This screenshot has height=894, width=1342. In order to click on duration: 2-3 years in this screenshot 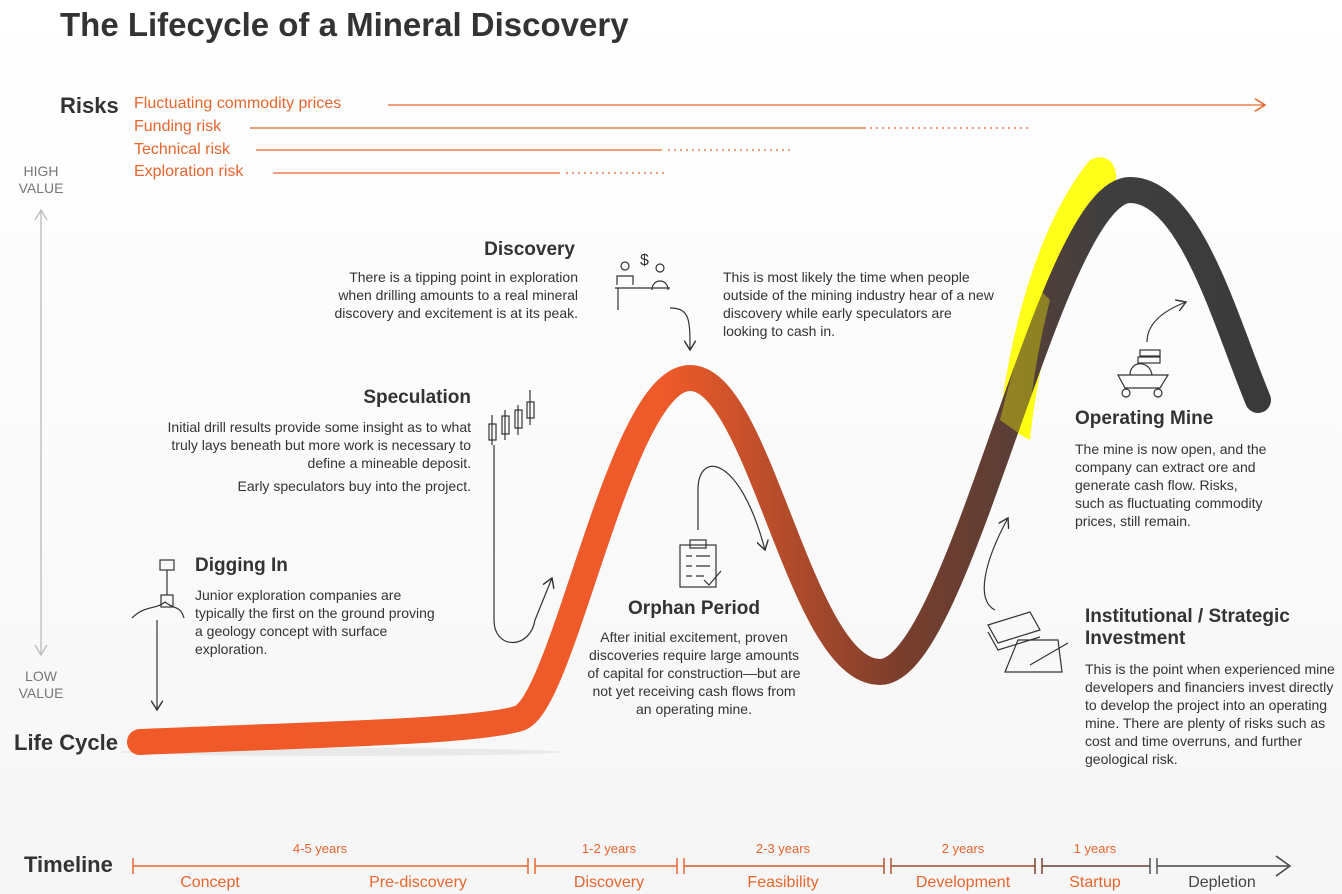, I will do `click(783, 848)`.